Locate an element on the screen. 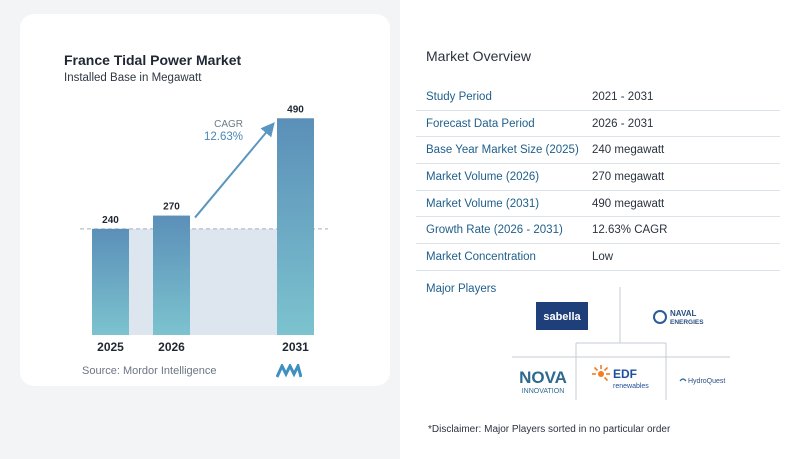  overview-row-key: Growth Rate (2026 - 2031) is located at coordinates (494, 230).